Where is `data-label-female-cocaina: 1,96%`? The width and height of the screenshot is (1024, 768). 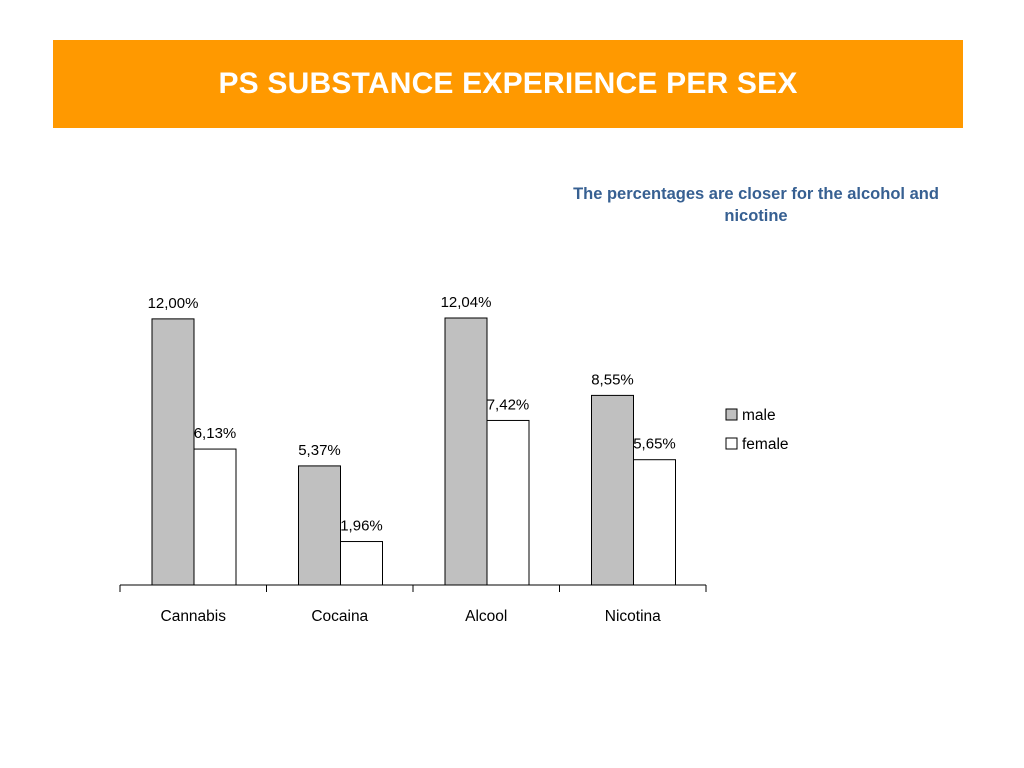 data-label-female-cocaina: 1,96% is located at coordinates (361, 526).